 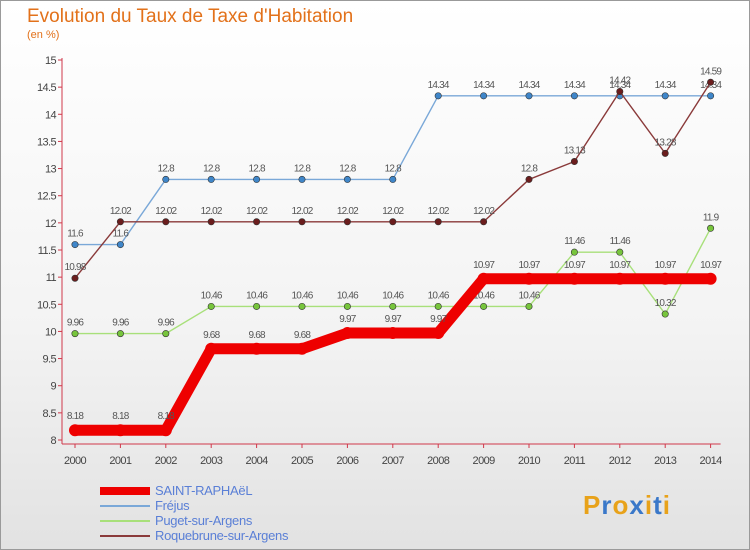 What do you see at coordinates (172, 505) in the screenshot?
I see `legend-label: Fréjus` at bounding box center [172, 505].